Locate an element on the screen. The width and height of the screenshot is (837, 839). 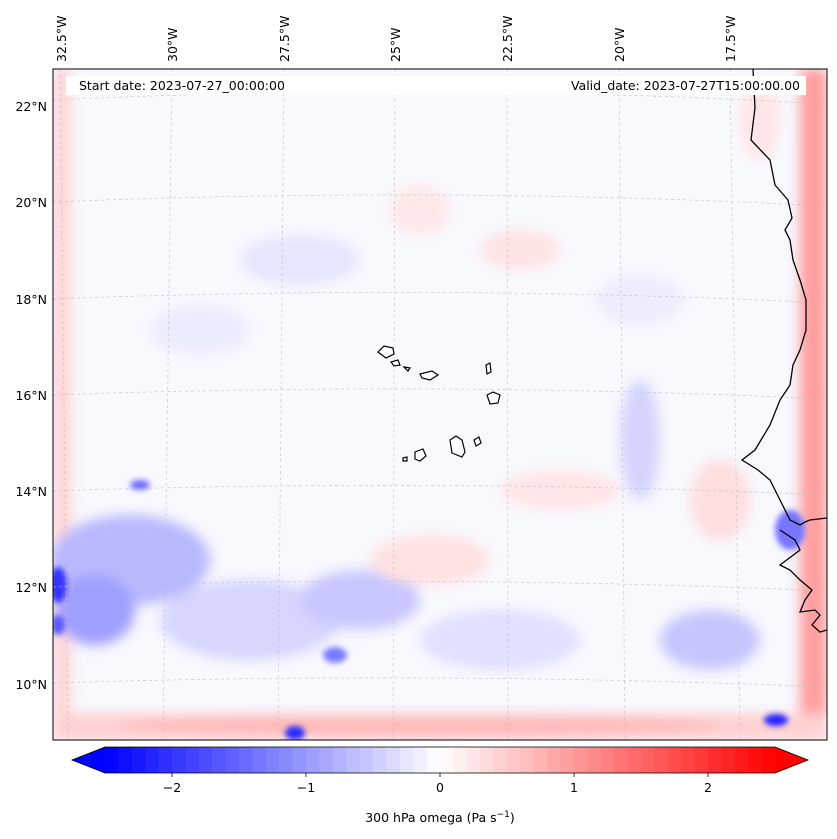
colorbar-tick-label: 2 is located at coordinates (708, 787).